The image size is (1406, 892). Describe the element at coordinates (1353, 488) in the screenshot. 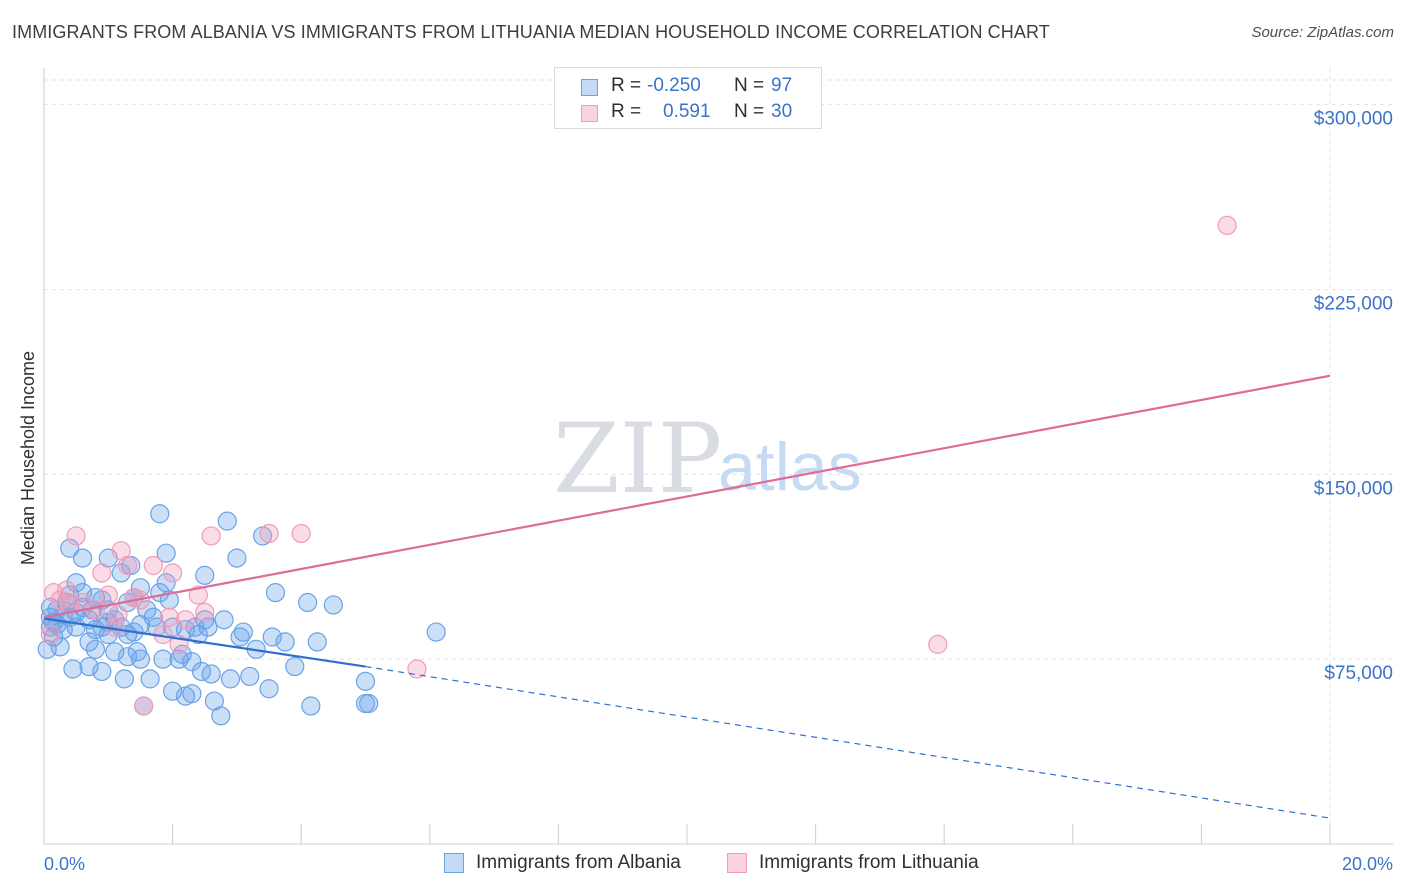

I see `y-tick-label: $150,000` at that location.